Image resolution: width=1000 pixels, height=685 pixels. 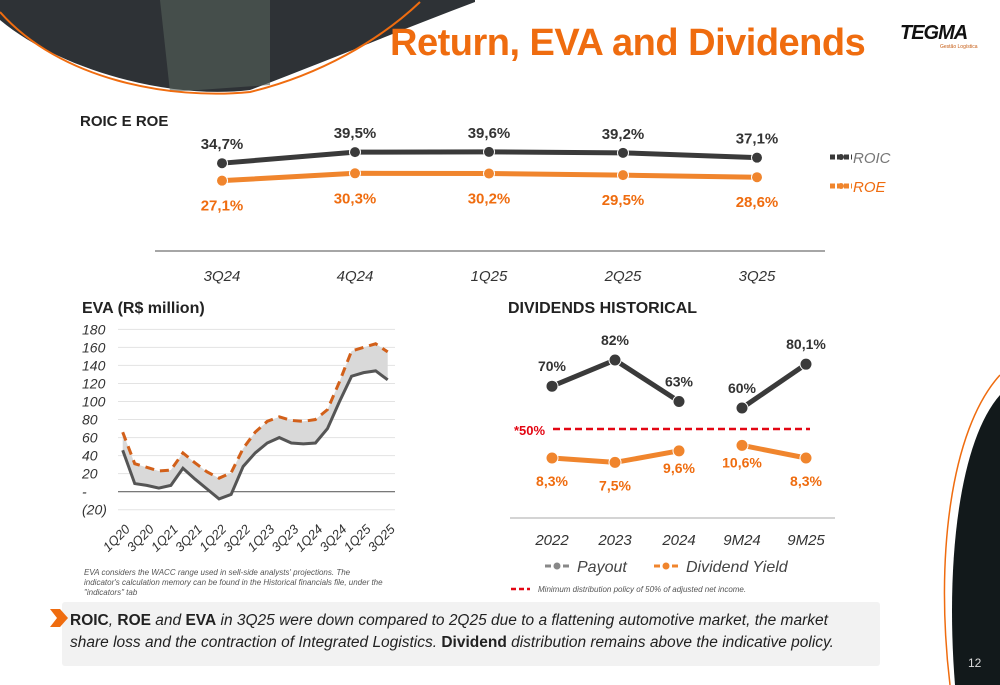 I want to click on roic-x-tick-label: 3Q25, so click(x=757, y=276).